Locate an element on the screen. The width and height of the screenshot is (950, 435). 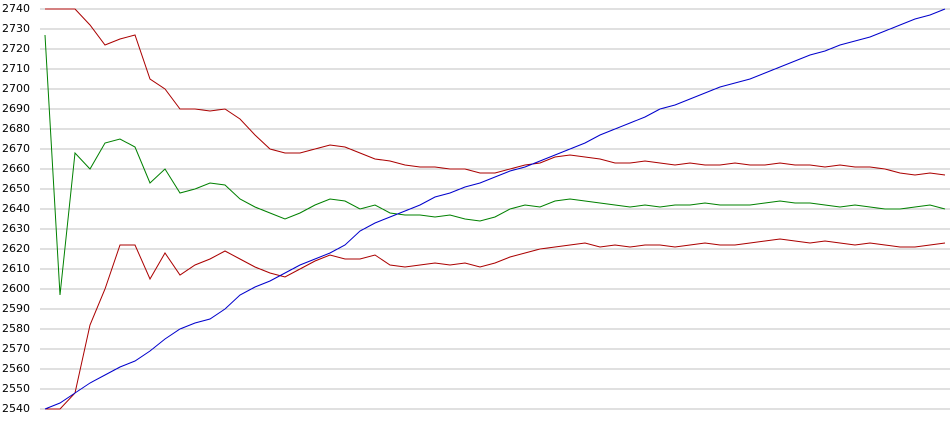
y-tick-label: 2640 is located at coordinates (16, 208).